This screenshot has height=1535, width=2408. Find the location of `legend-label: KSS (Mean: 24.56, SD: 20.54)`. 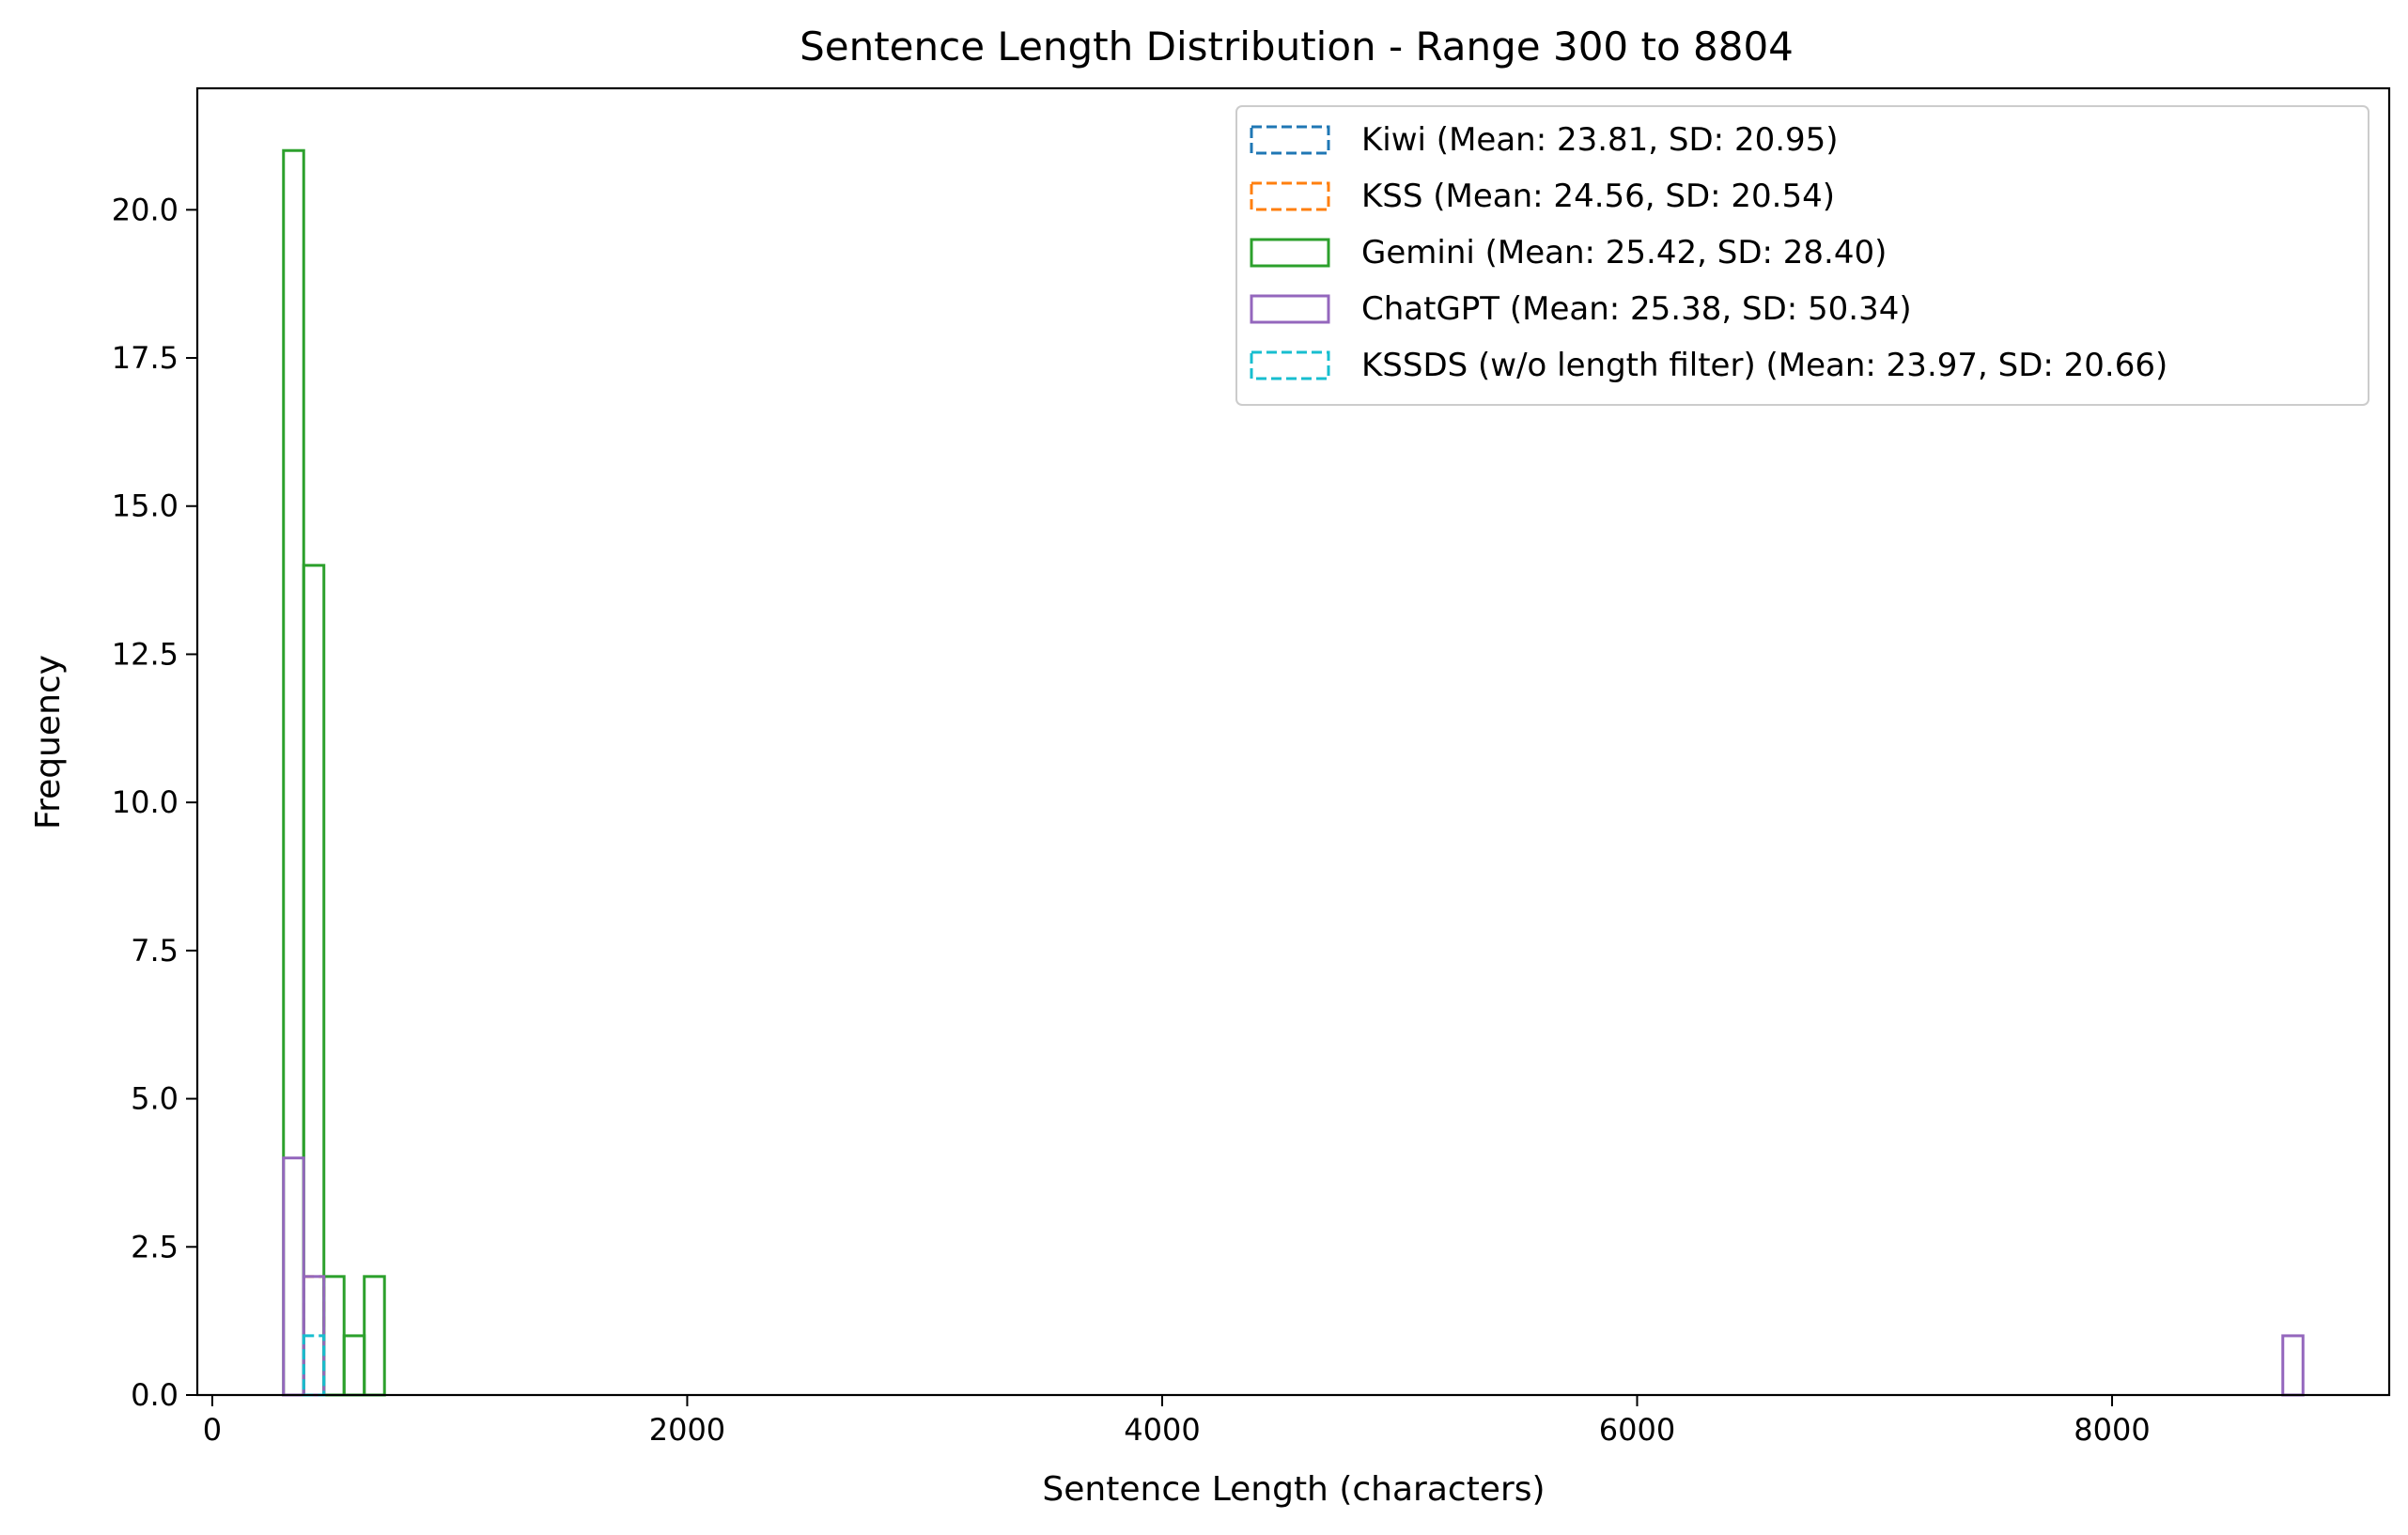

legend-label: KSS (Mean: 24.56, SD: 20.54) is located at coordinates (1598, 196).